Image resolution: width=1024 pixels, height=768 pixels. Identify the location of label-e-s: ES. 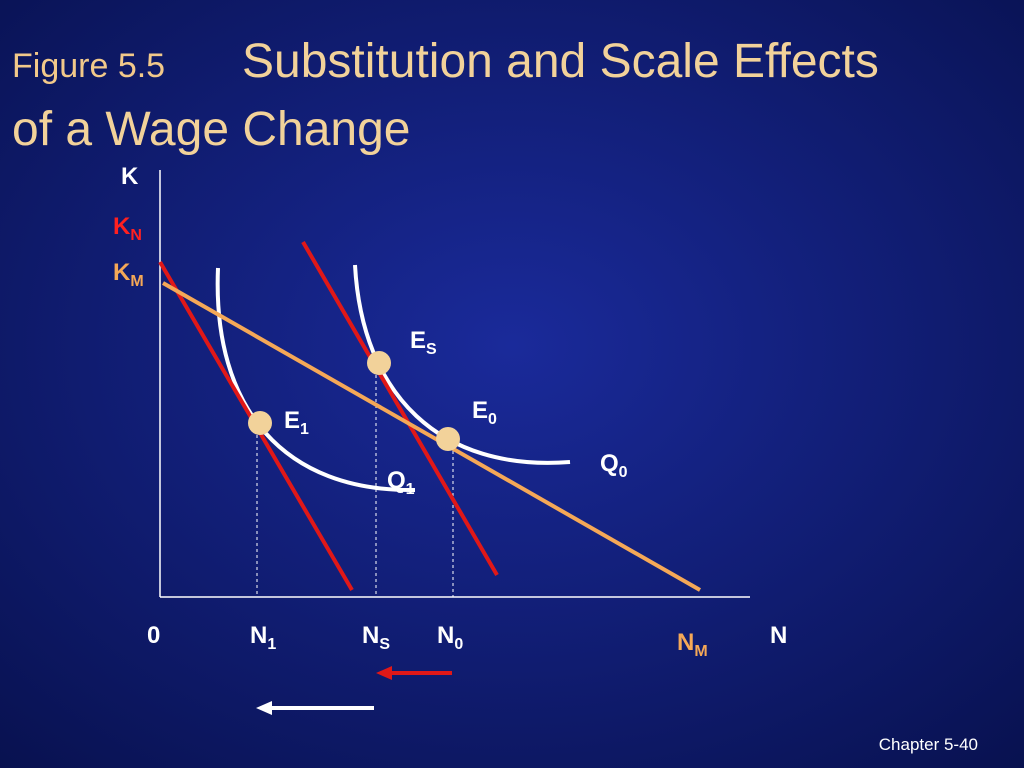
(423, 342).